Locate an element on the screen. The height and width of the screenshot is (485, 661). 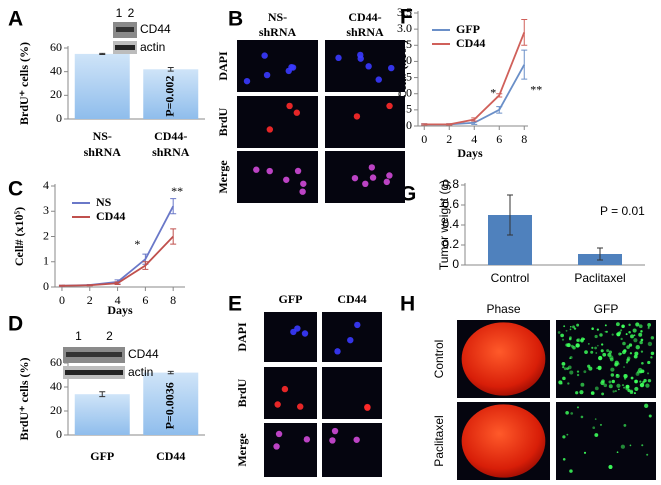
x-tick-label: Control is located at coordinates (510, 278).